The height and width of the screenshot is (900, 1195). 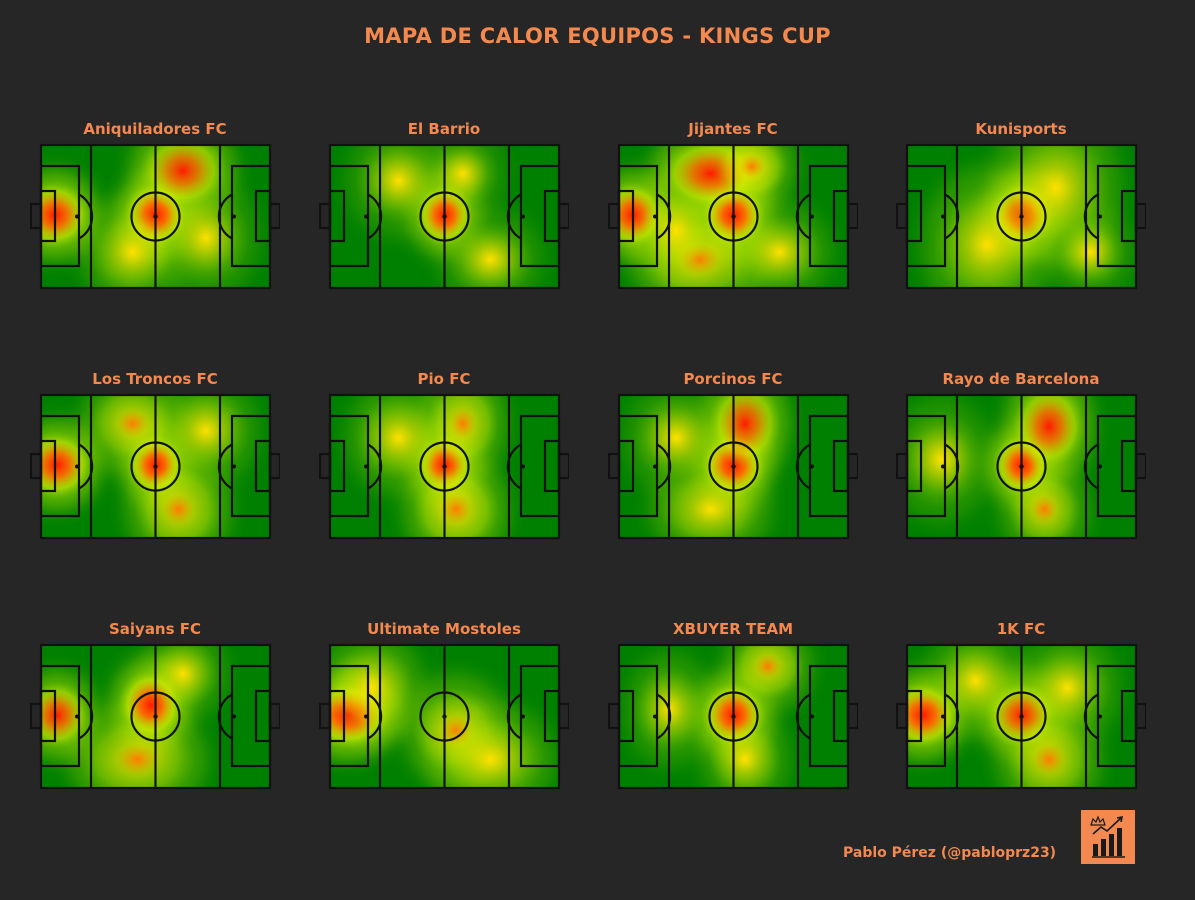 I want to click on page-title: MAPA DE CALOR EQUIPOS - KINGS CUP, so click(x=597, y=36).